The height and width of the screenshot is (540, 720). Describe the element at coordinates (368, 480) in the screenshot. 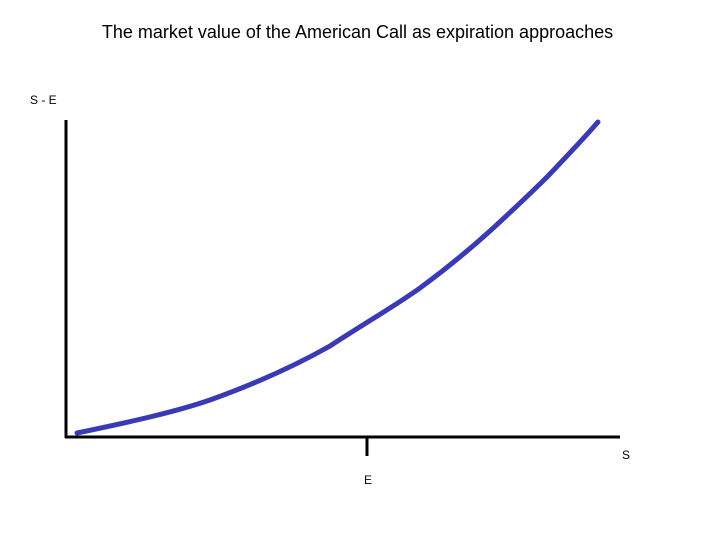

I see `x-marker-label: E` at that location.